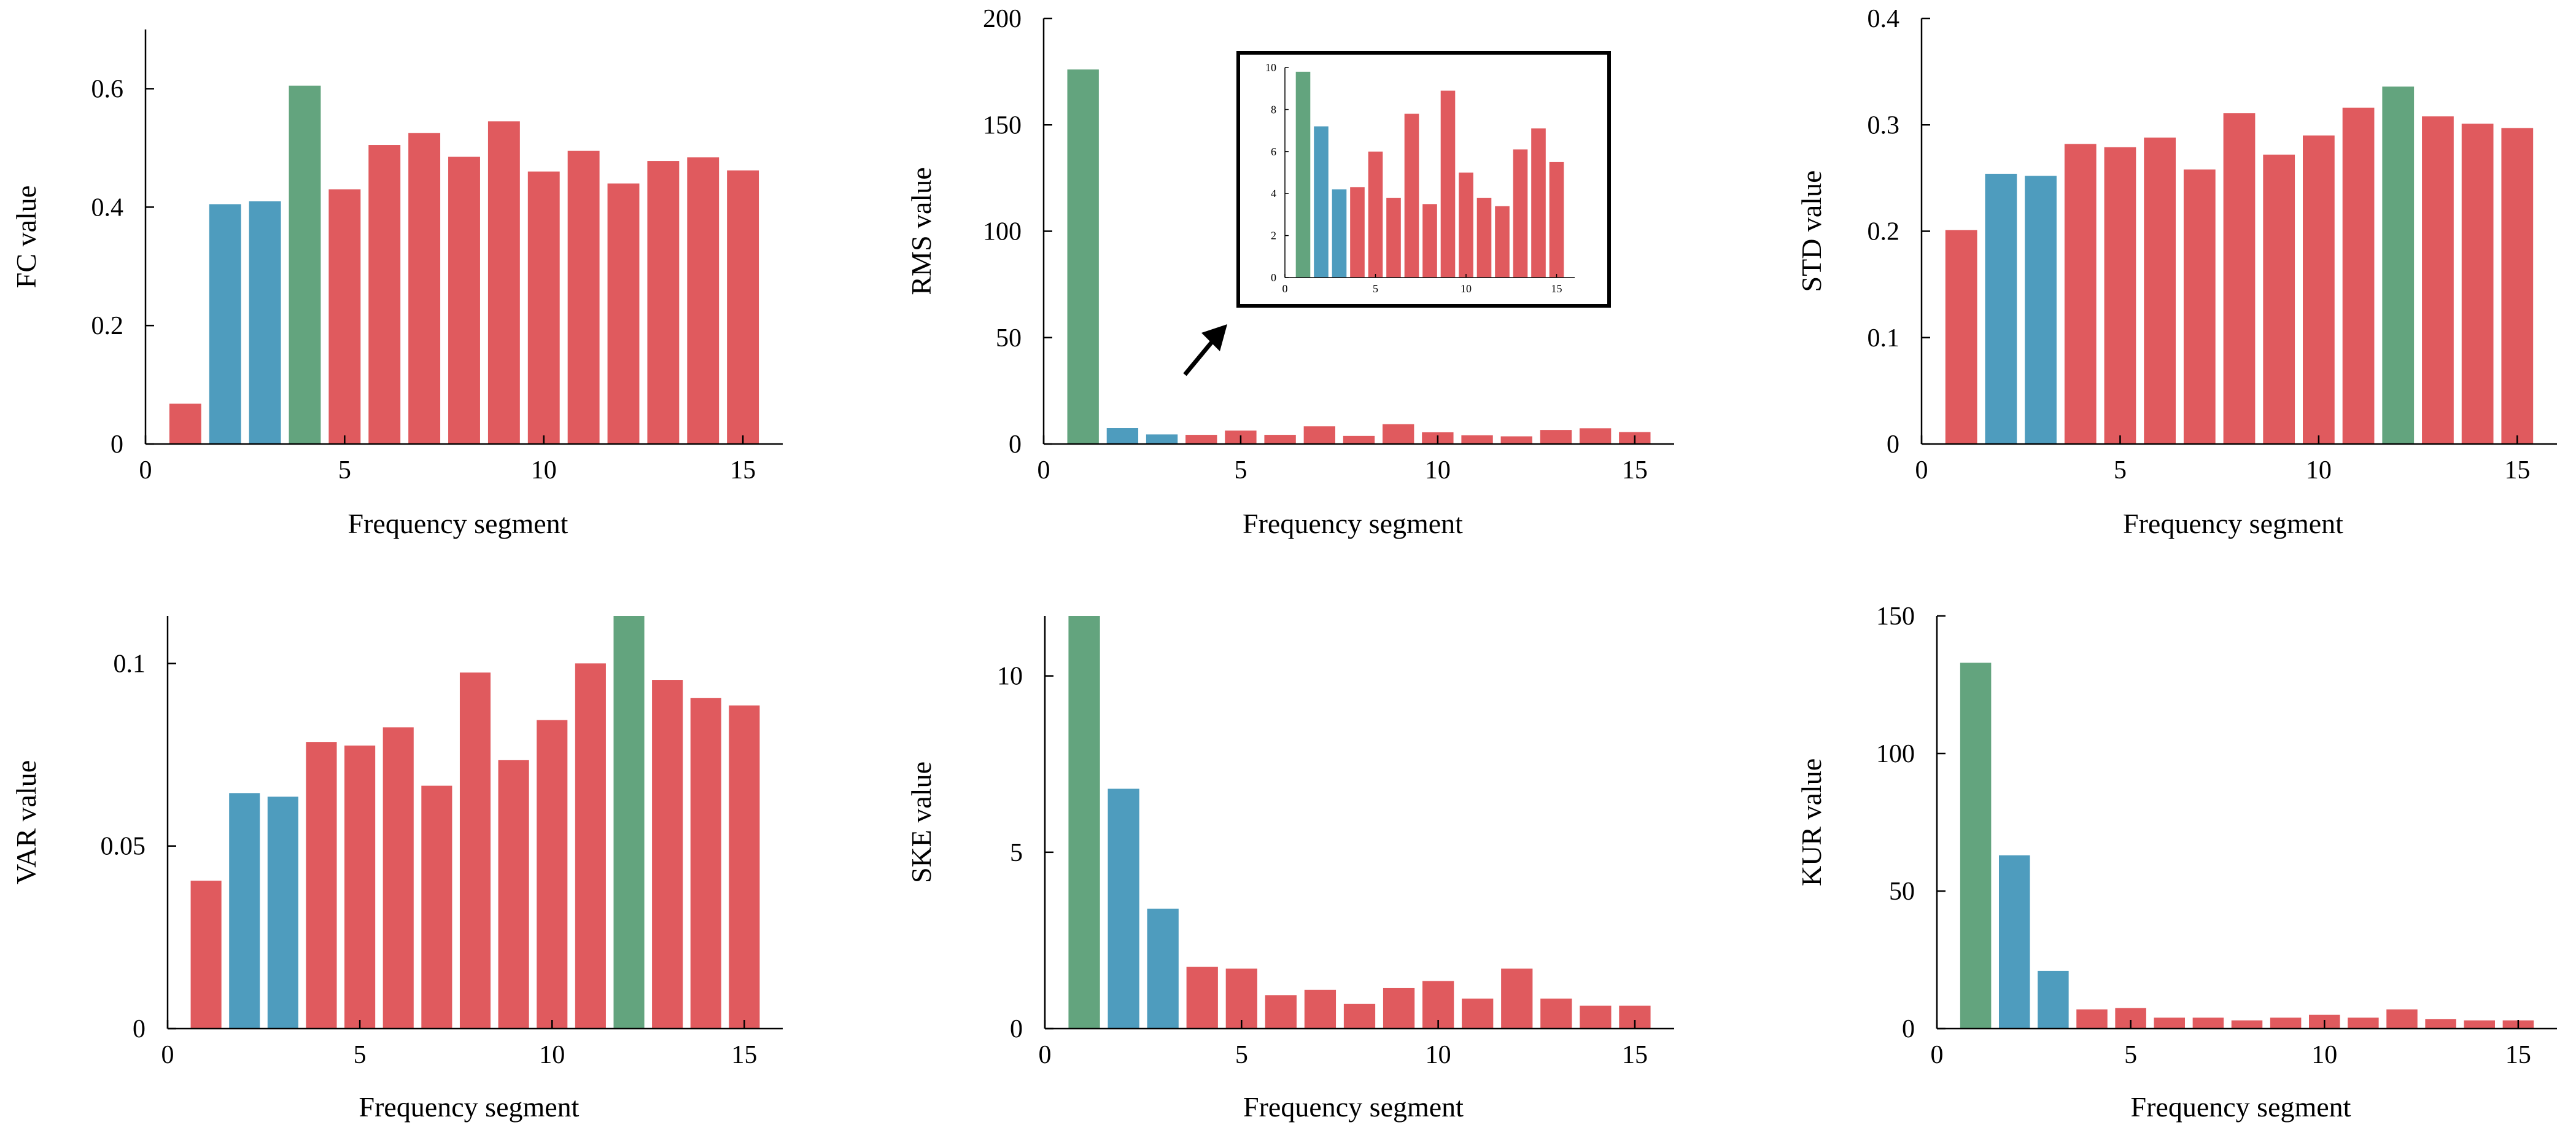 Image resolution: width=2576 pixels, height=1141 pixels. I want to click on y-axis-label: STD value, so click(1811, 231).